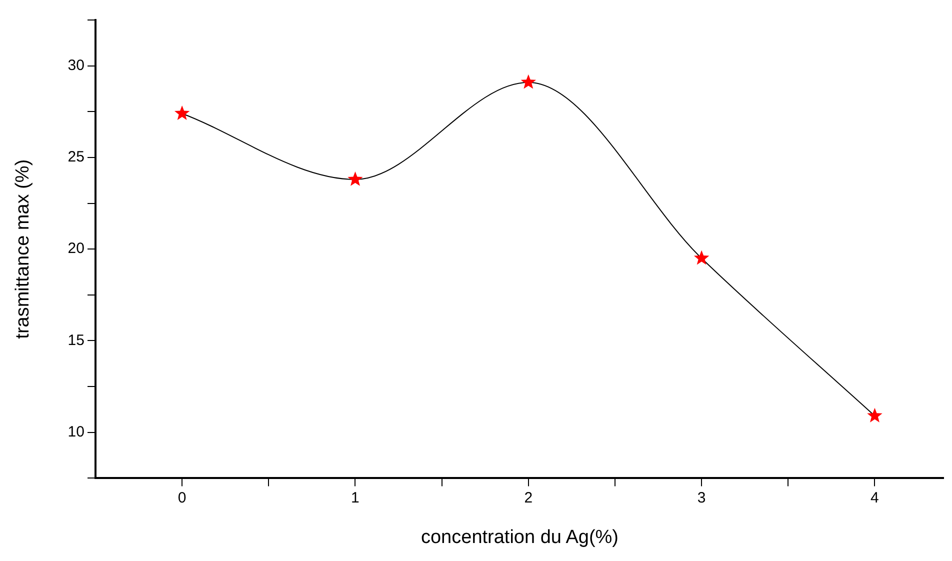  I want to click on y-axis-title: trasmittance max (%), so click(23, 249).